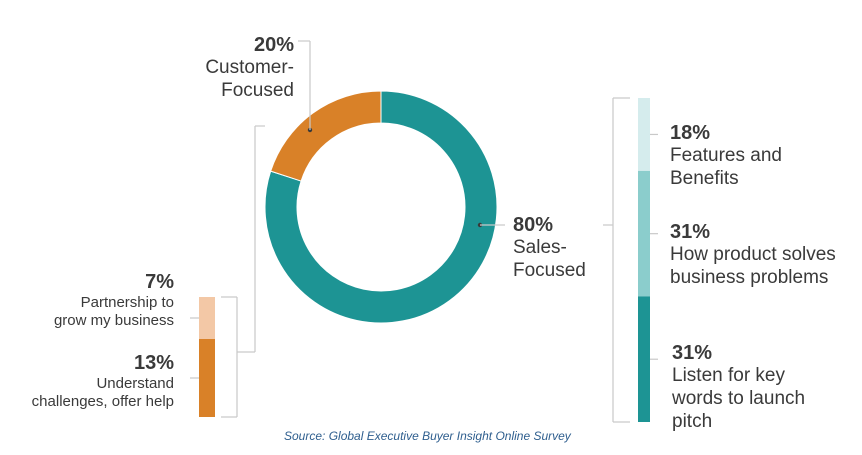 The width and height of the screenshot is (862, 455). I want to click on customer-focused-line-2: Focused, so click(257, 90).